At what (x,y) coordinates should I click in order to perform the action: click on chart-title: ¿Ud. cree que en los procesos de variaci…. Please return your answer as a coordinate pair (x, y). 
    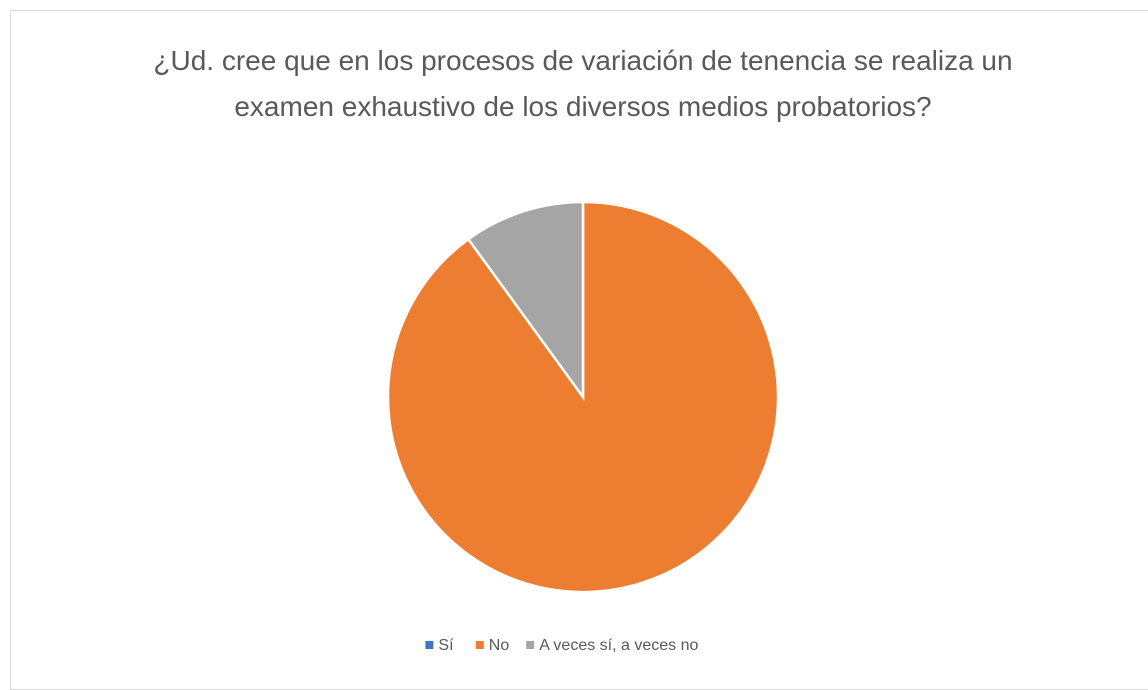
    Looking at the image, I should click on (583, 83).